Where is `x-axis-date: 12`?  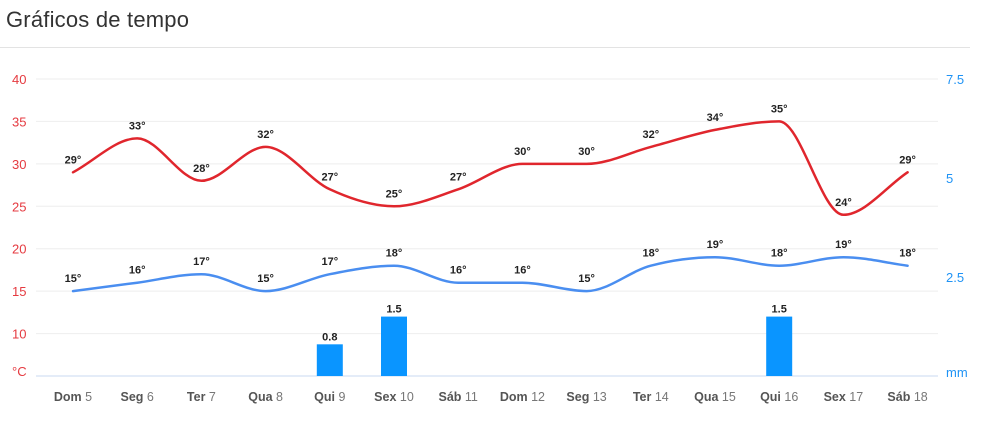 x-axis-date: 12 is located at coordinates (536, 397).